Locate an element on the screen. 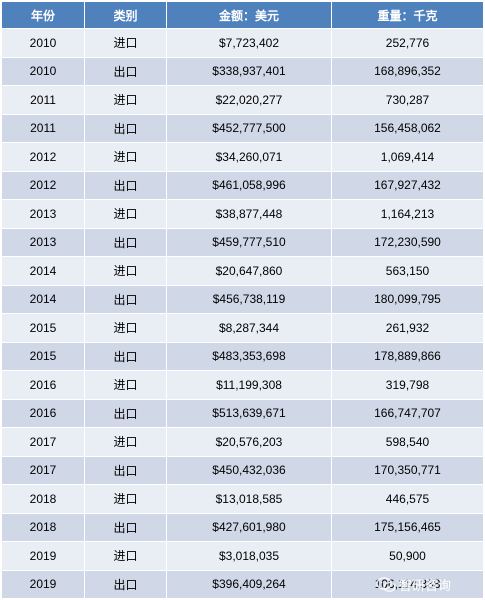 Image resolution: width=485 pixels, height=600 pixels. cell-weight: 261,932 is located at coordinates (407, 328).